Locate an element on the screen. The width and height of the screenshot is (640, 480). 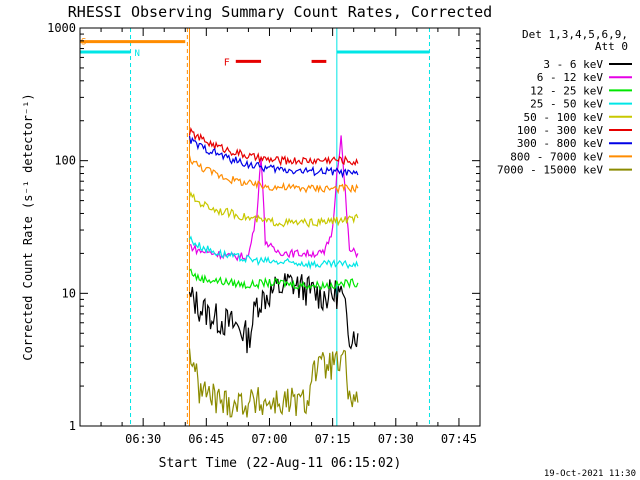
x-tick-label-3: 07:15 is located at coordinates (333, 439).